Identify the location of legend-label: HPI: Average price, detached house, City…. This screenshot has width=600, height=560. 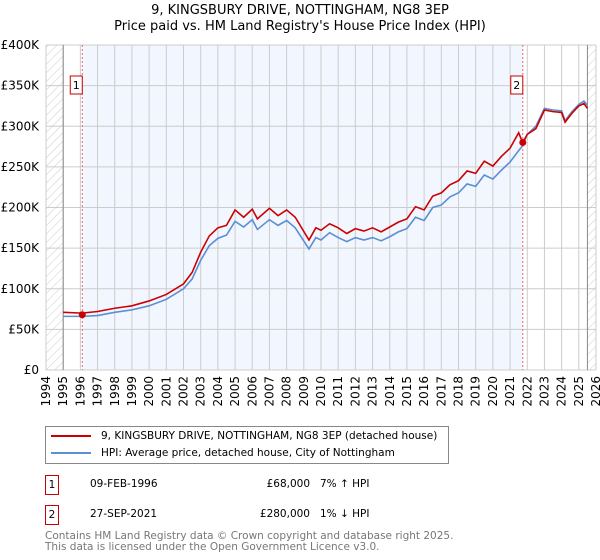
(248, 453).